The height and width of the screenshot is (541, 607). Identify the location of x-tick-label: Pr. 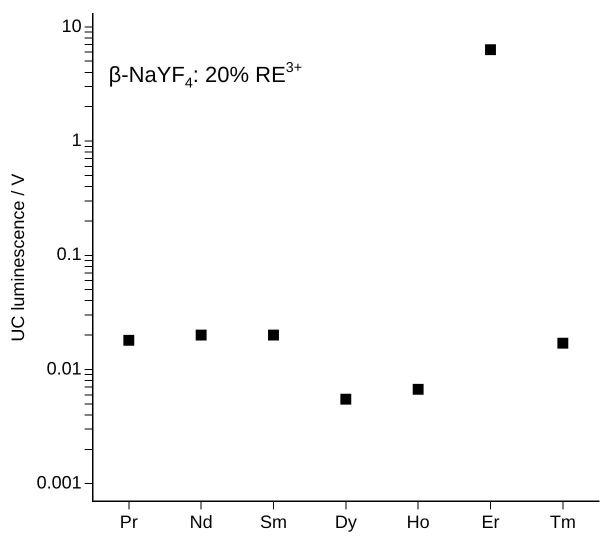
(129, 522).